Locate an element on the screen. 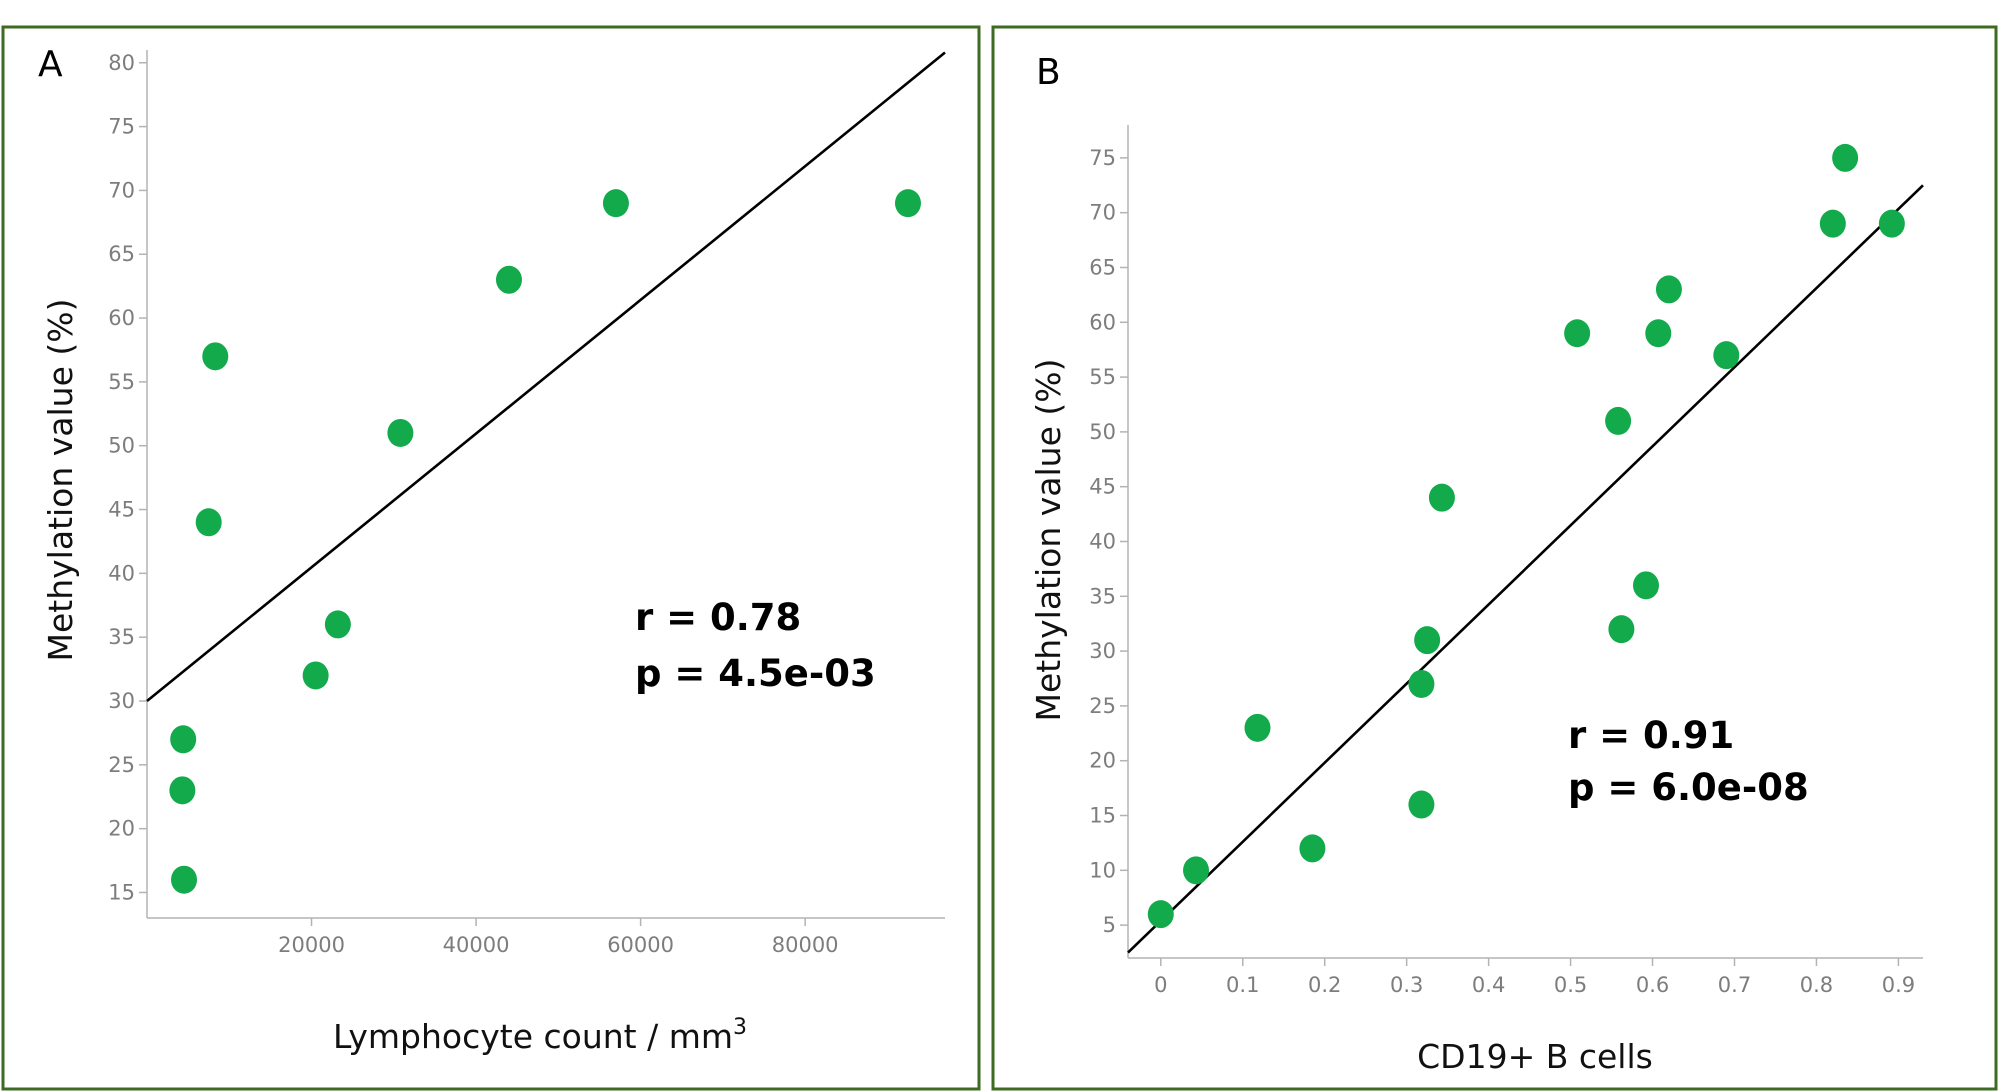 The height and width of the screenshot is (1092, 2000). panel-b-x-tick-label: 0.5 is located at coordinates (1570, 985).